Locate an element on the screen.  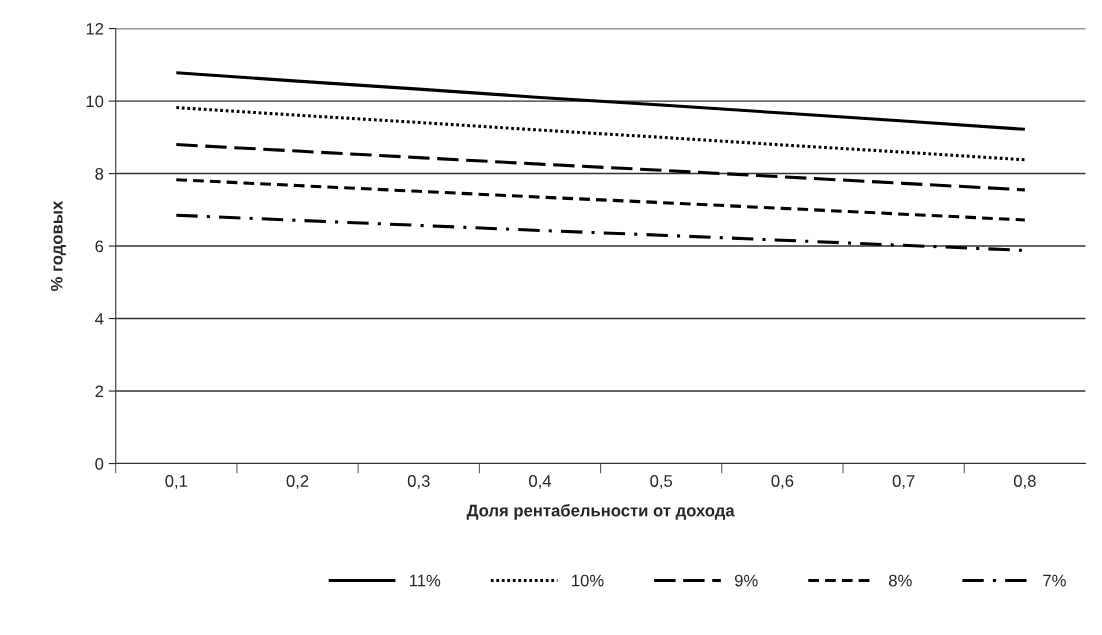
x-tick-label: 0,4 is located at coordinates (540, 482).